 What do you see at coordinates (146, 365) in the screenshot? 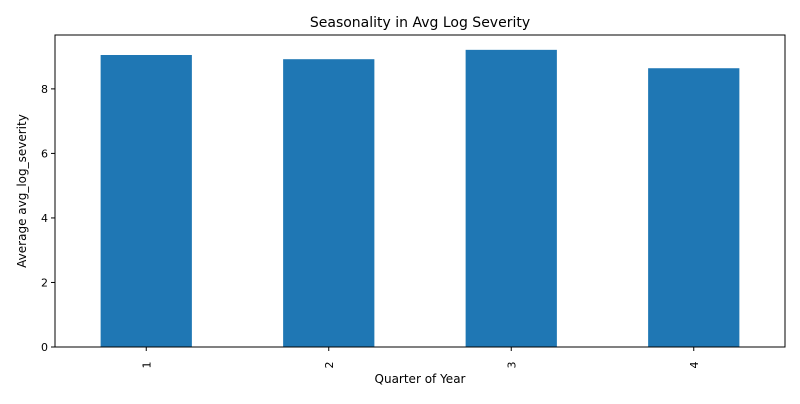
I see `x-tick-label: 1` at bounding box center [146, 365].